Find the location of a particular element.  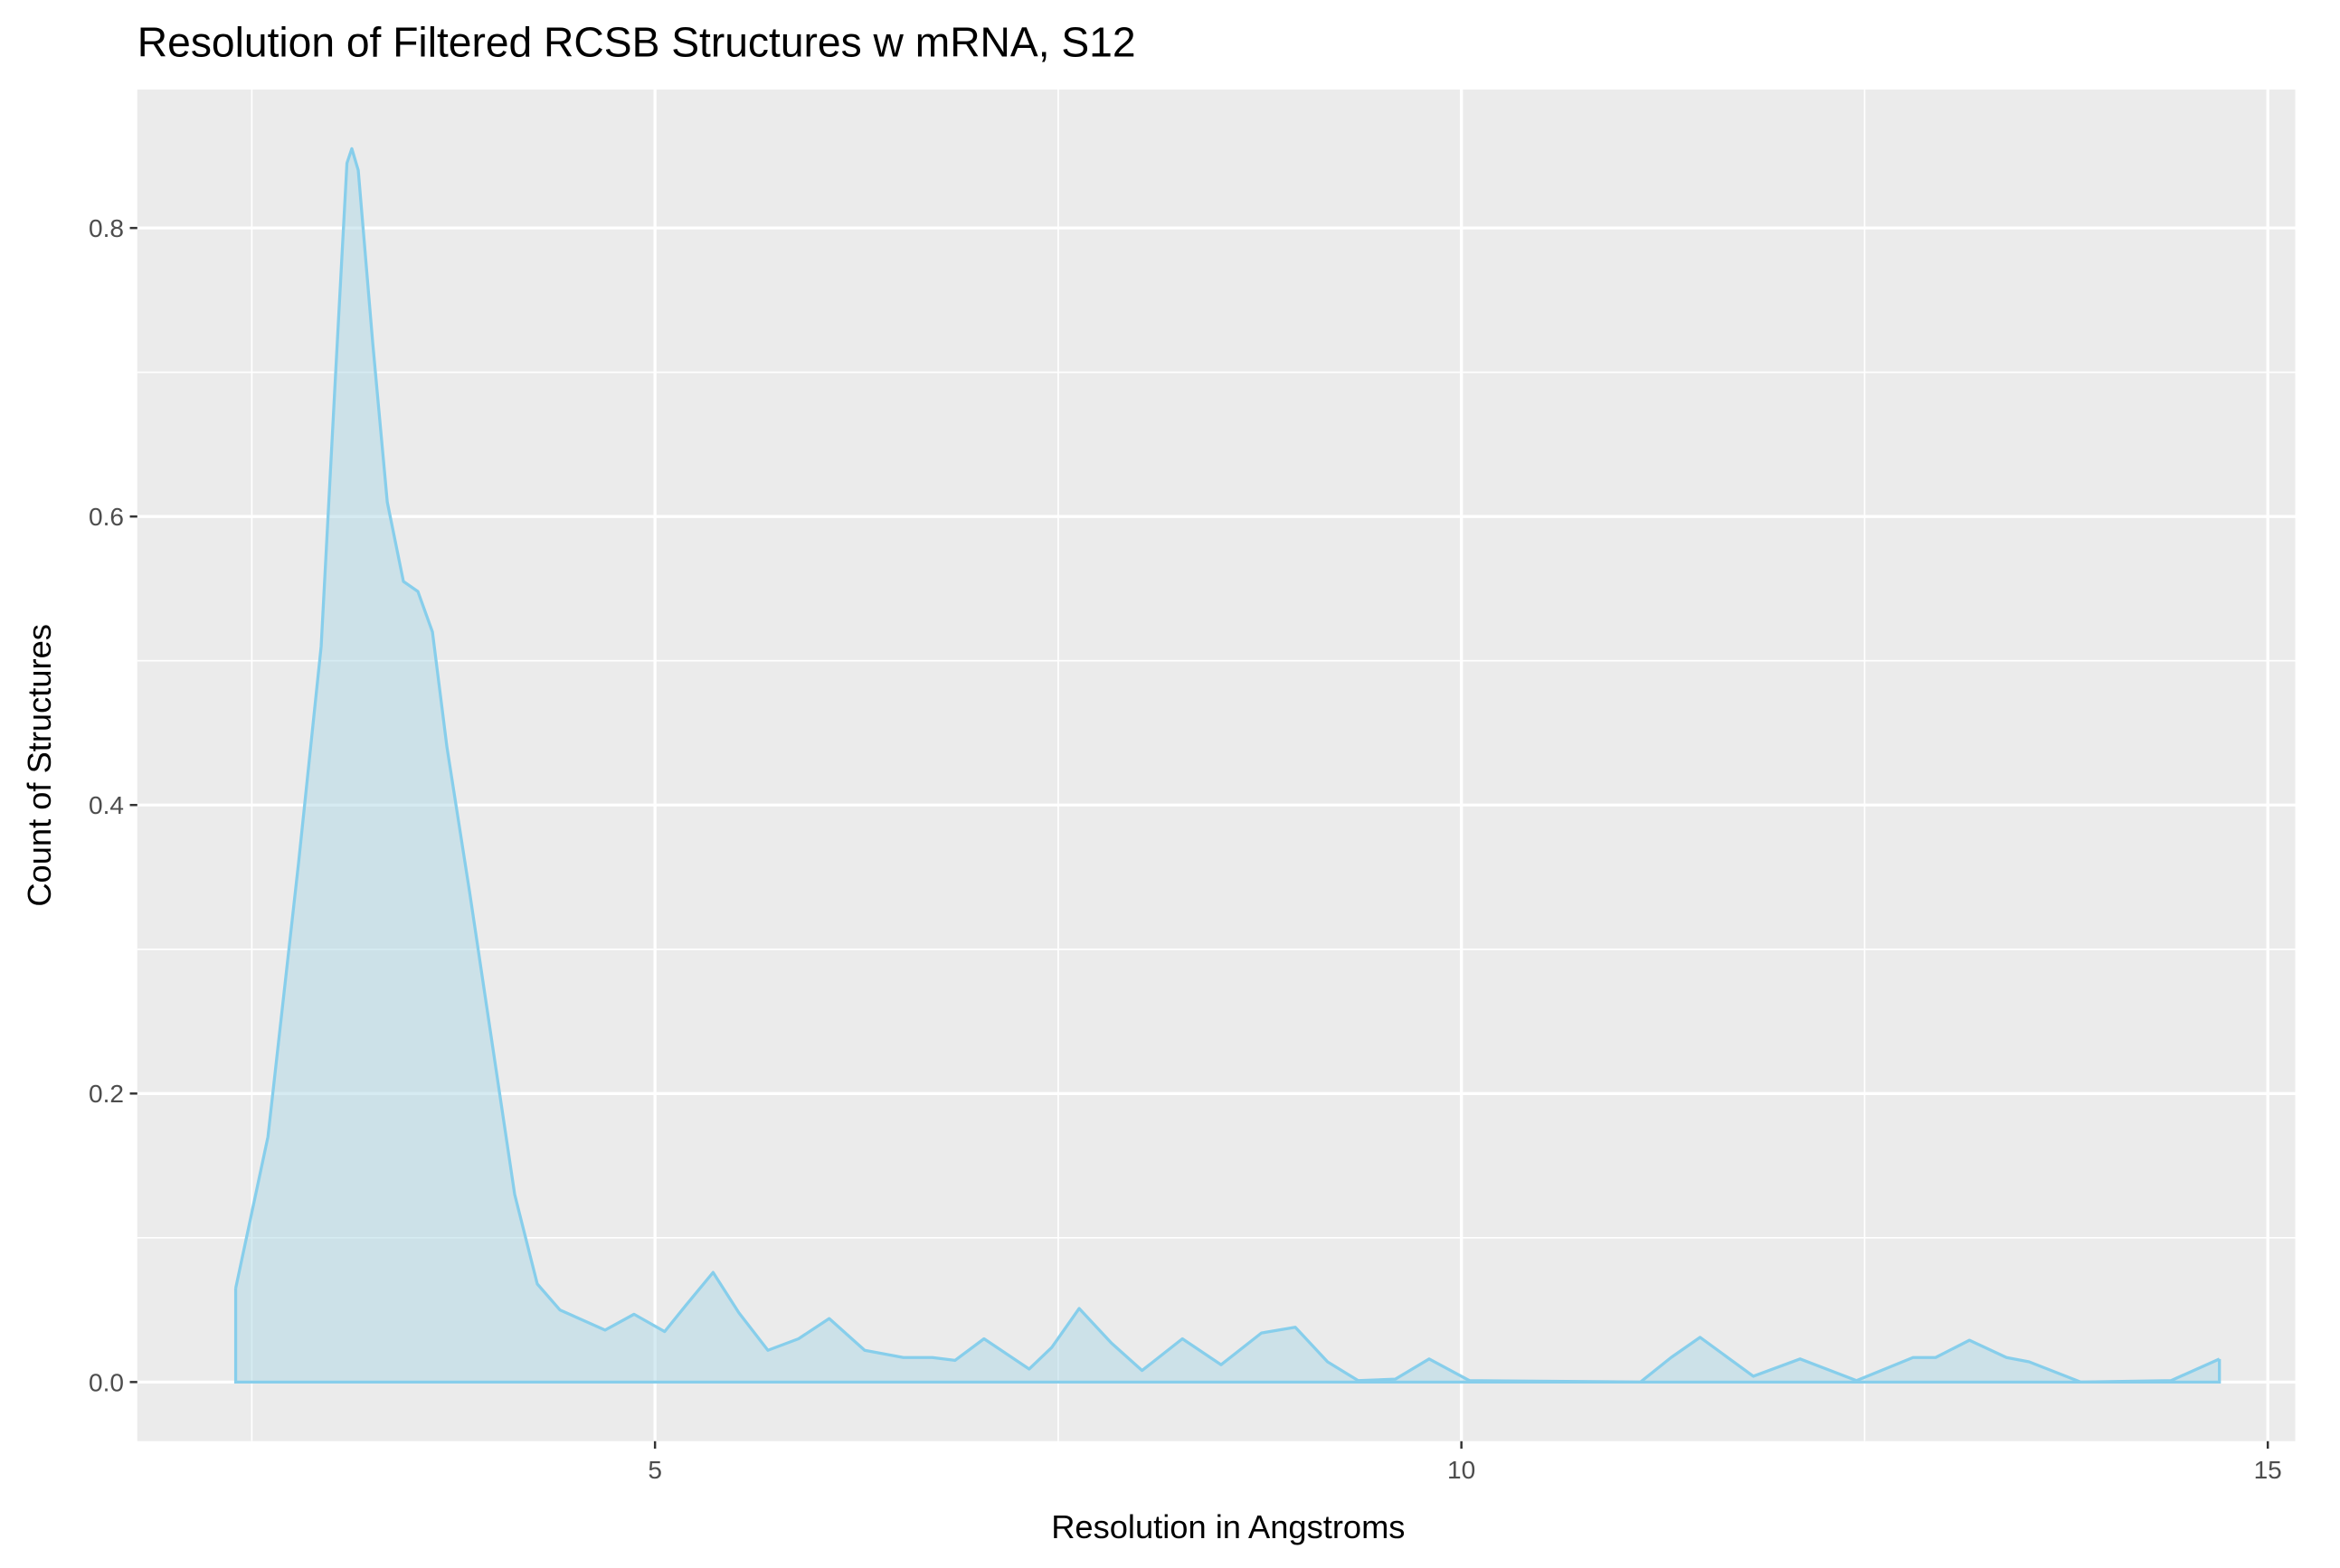

y-tick-label: 0.4 is located at coordinates (107, 805).